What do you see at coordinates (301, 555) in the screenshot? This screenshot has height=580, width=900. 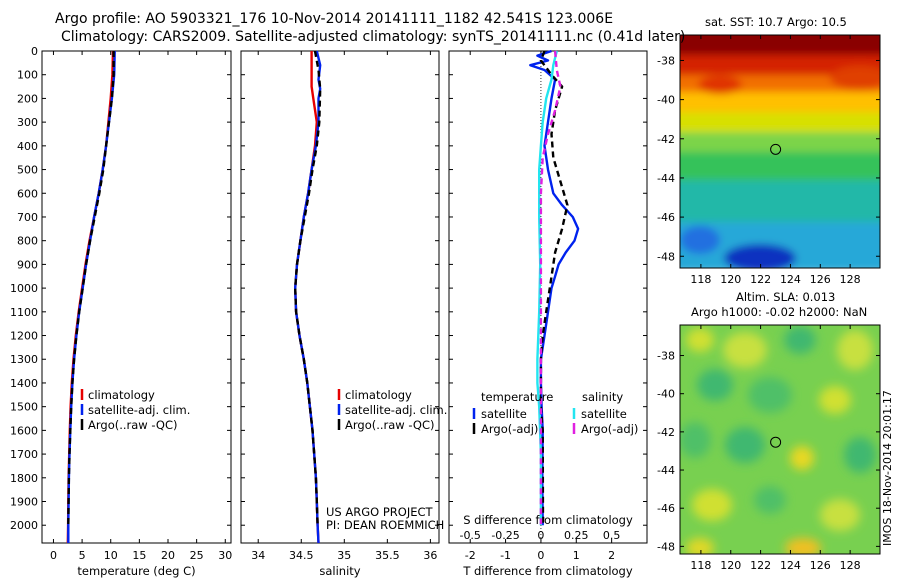 I see `x-tick-label: 34.5` at bounding box center [301, 555].